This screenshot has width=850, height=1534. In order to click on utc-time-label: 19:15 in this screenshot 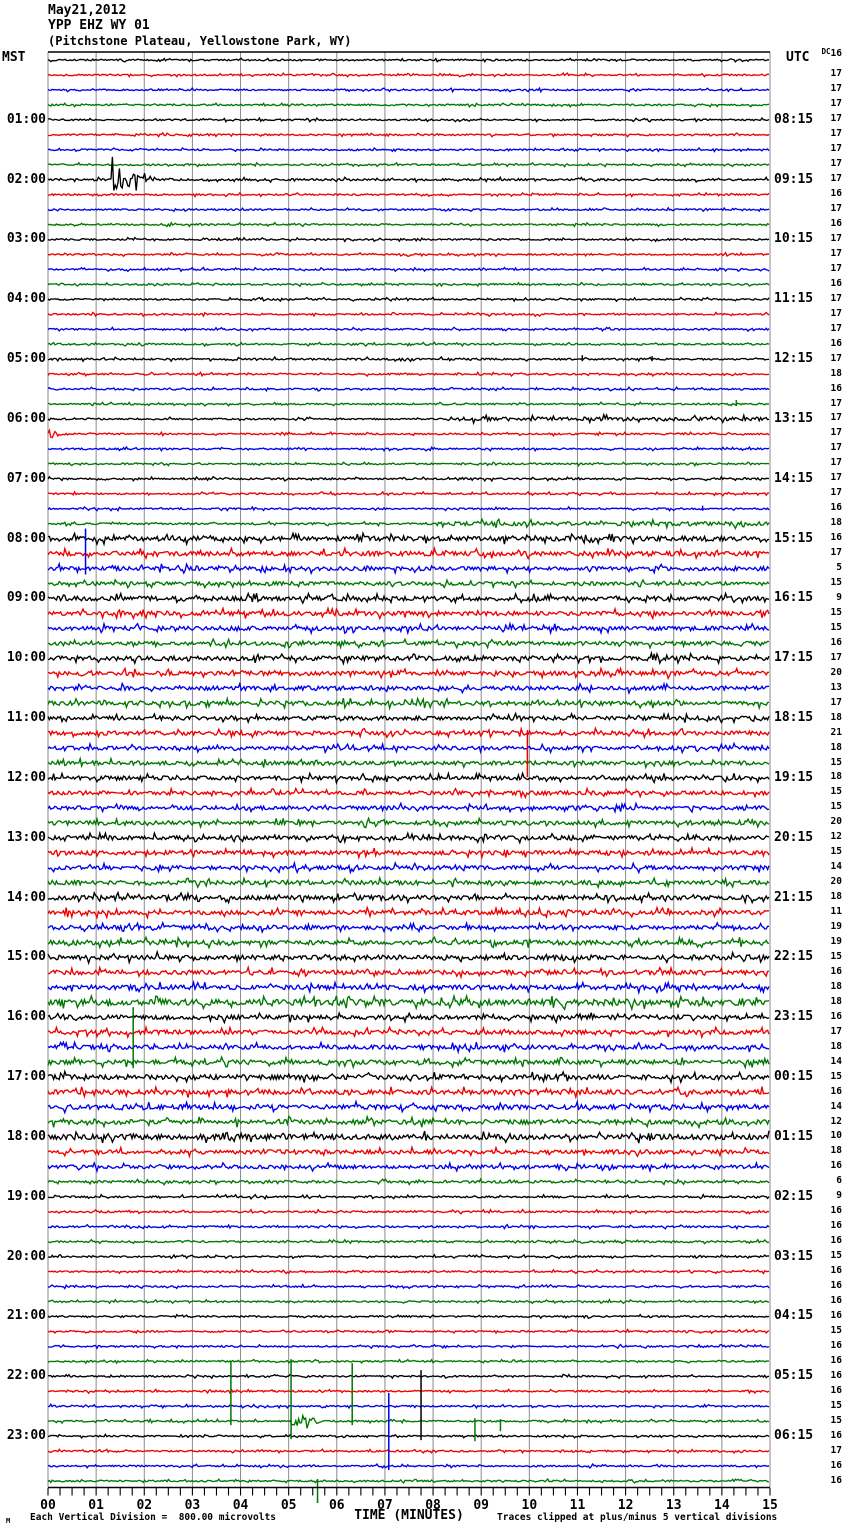, I will do `click(794, 777)`.